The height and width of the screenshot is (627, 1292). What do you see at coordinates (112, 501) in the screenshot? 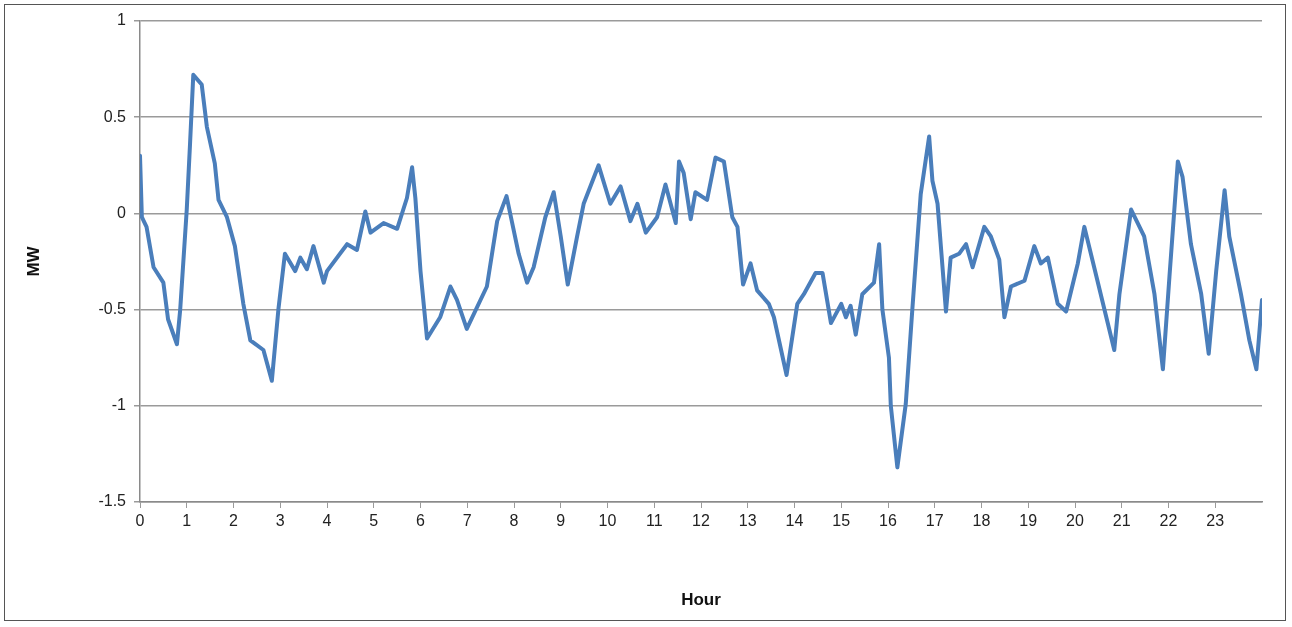
I see `y-tick-label: -1.5` at bounding box center [112, 501].